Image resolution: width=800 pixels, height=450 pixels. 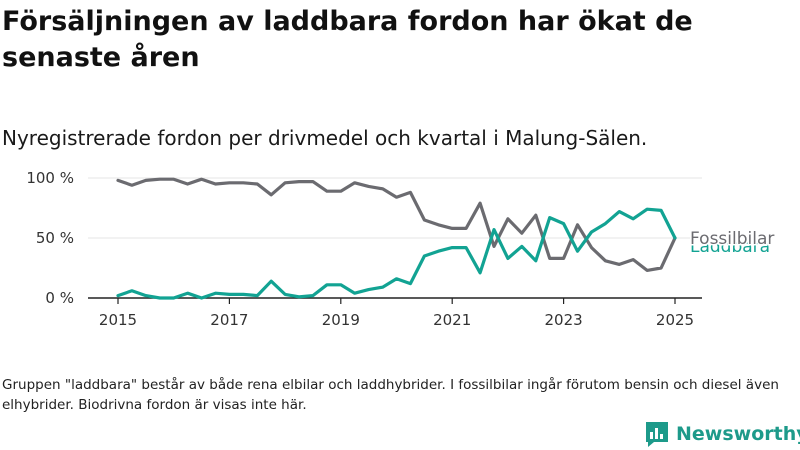 I want to click on y-tick-label: 50 %, so click(x=55, y=238).